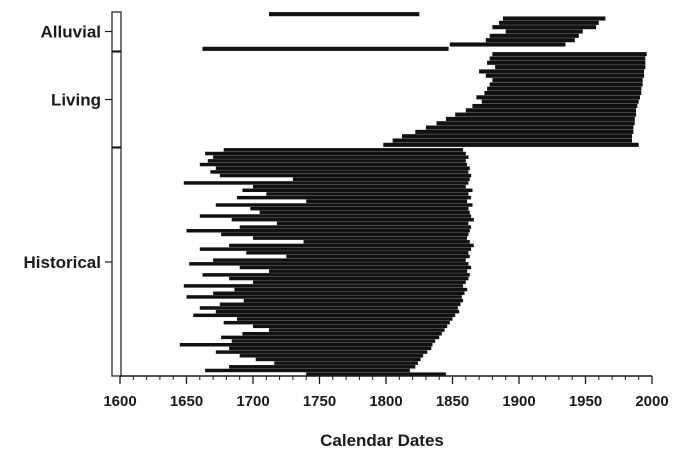 This screenshot has width=689, height=451. Describe the element at coordinates (76, 100) in the screenshot. I see `group-label: Living` at that location.